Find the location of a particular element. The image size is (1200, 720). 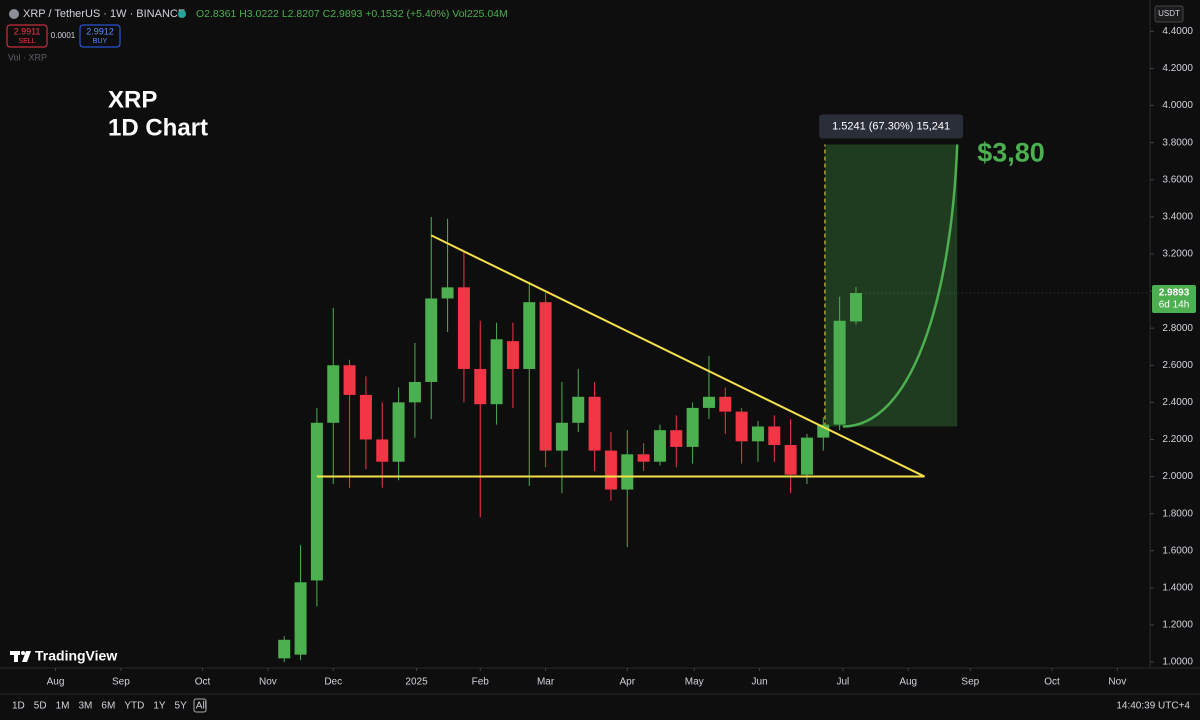

x-tick-label: Dec is located at coordinates (333, 682).